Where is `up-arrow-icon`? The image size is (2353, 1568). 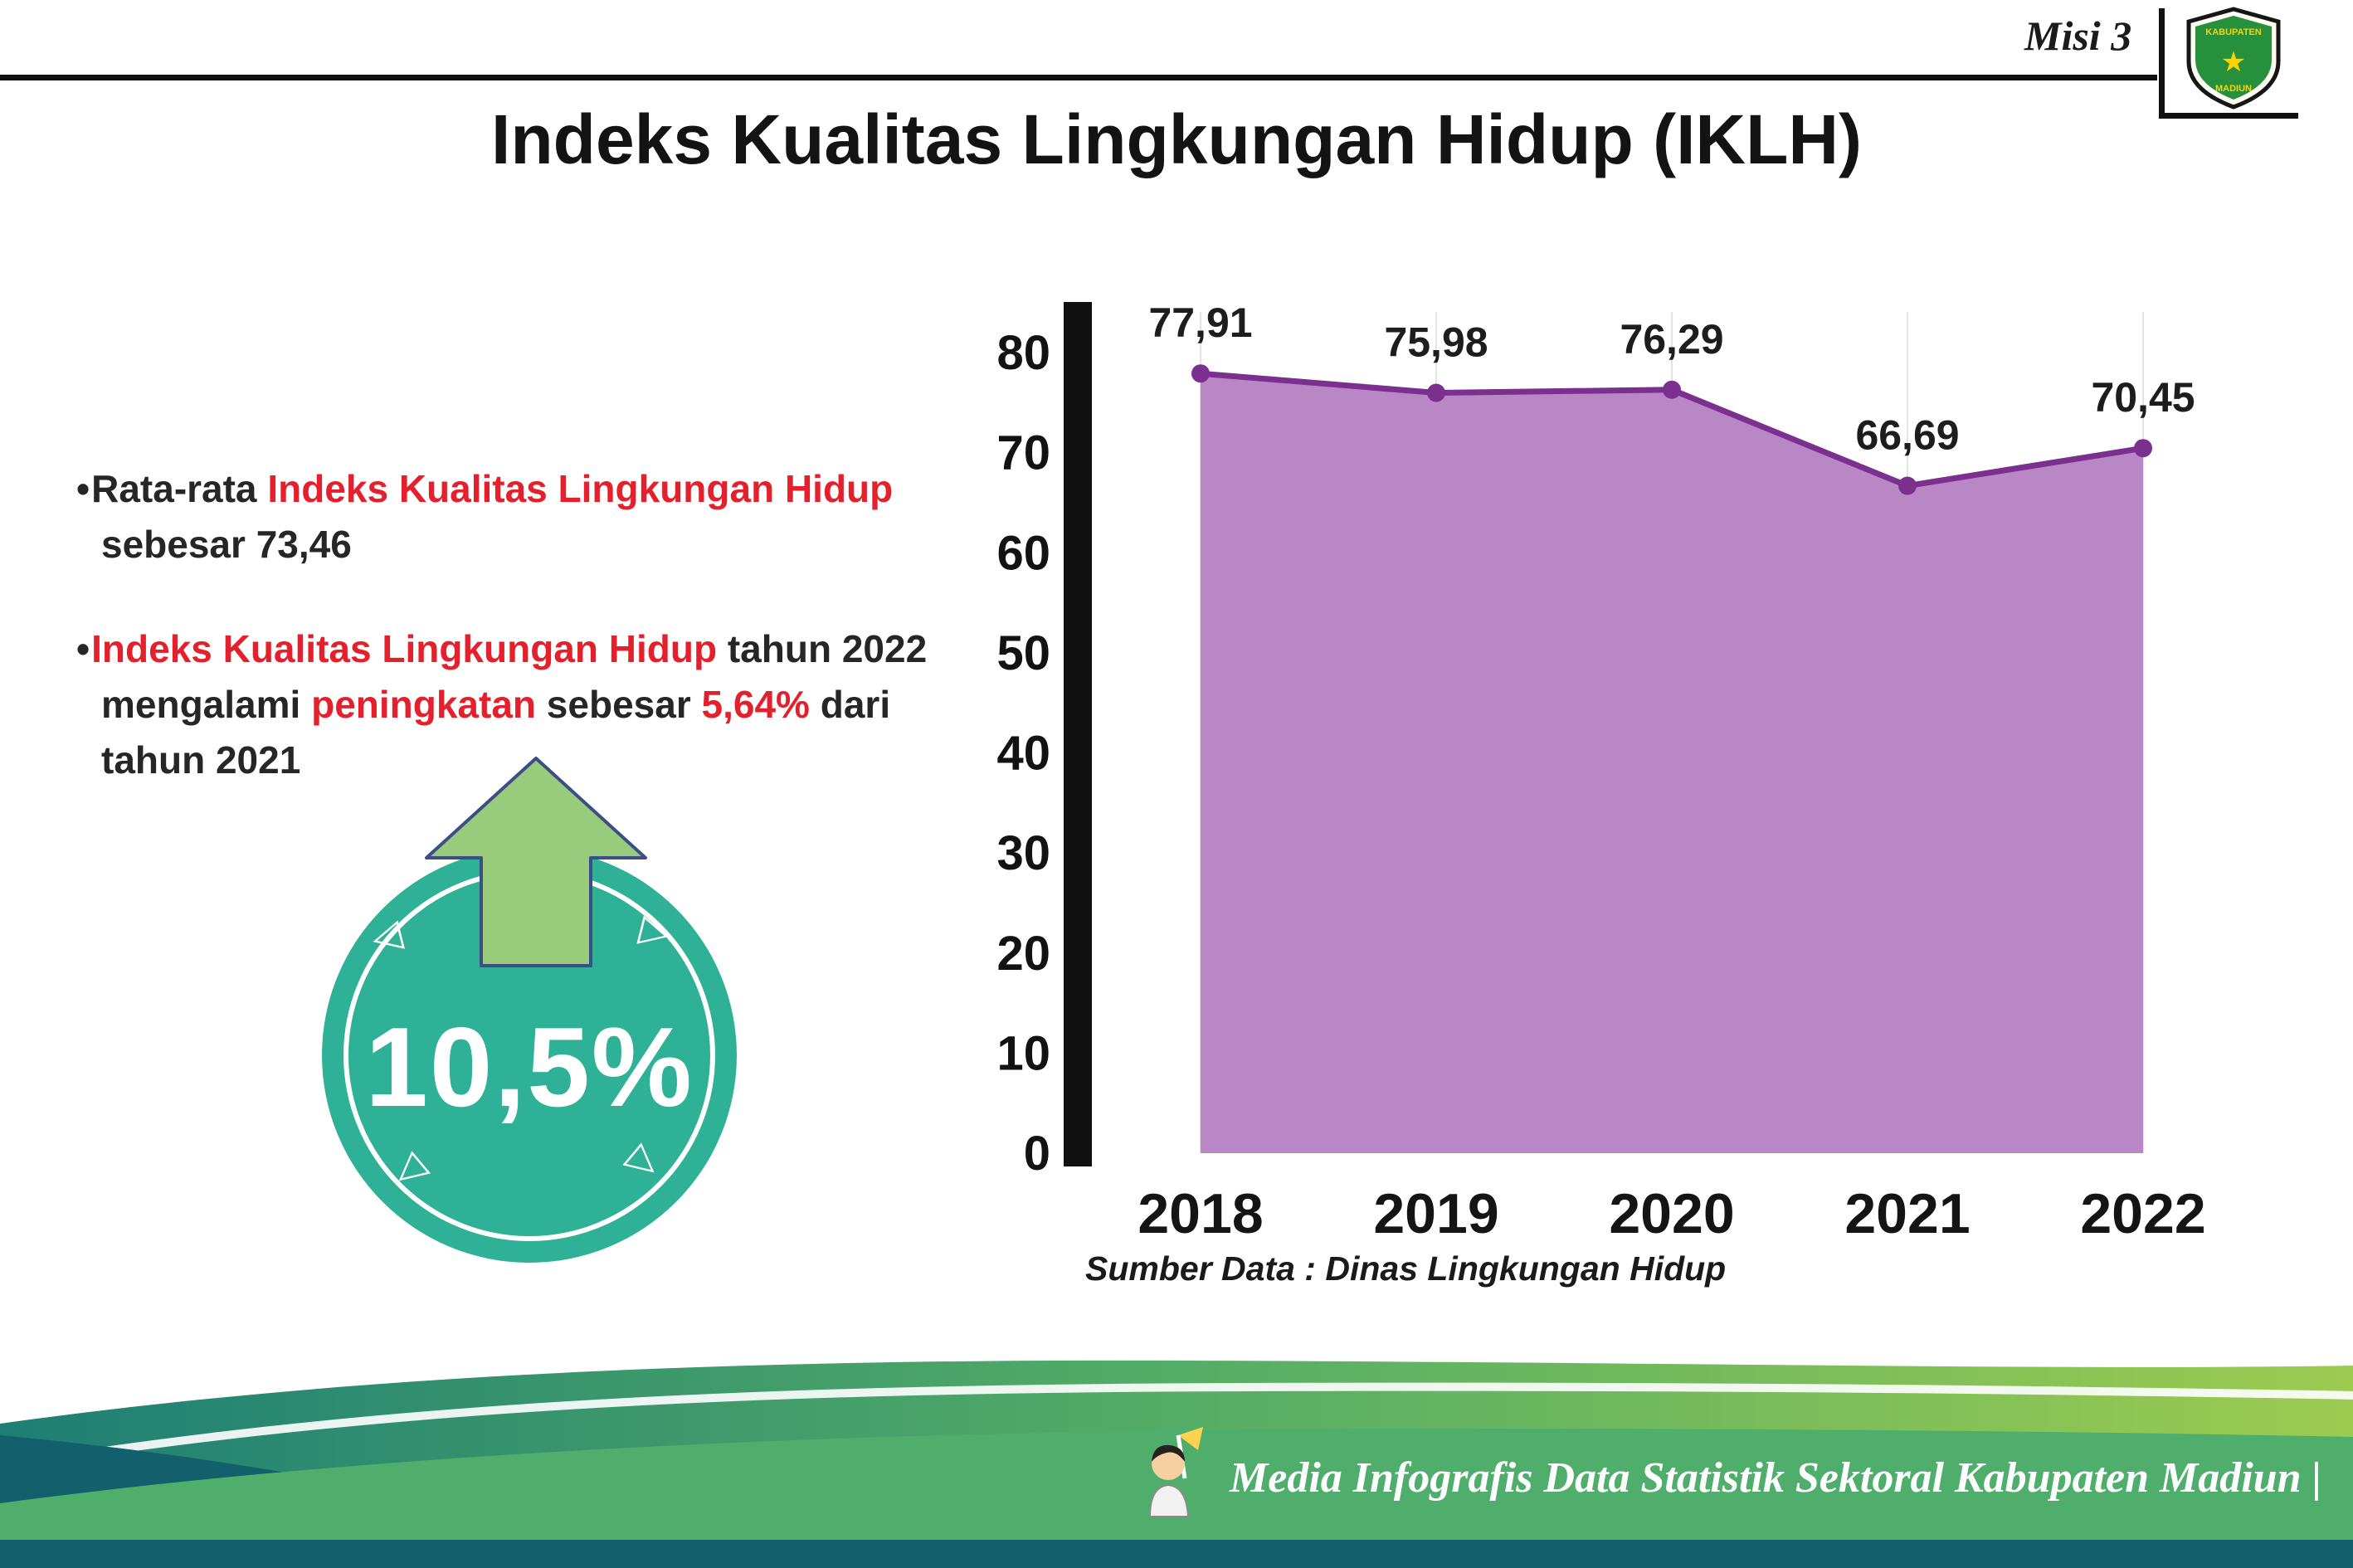
up-arrow-icon is located at coordinates (536, 862).